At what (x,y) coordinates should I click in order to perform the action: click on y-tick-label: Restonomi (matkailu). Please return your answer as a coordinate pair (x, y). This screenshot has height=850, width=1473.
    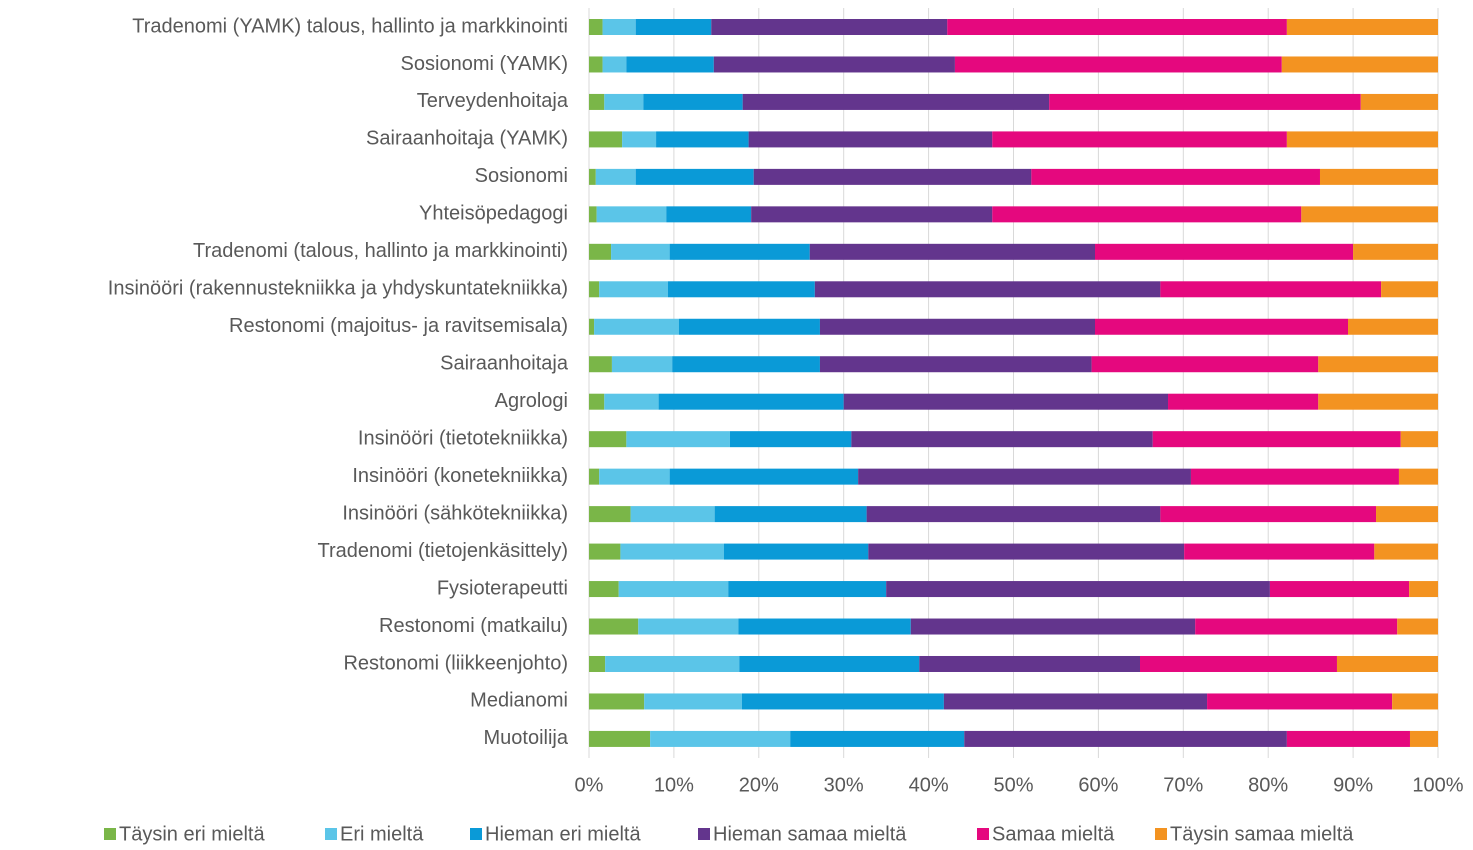
    Looking at the image, I should click on (473, 626).